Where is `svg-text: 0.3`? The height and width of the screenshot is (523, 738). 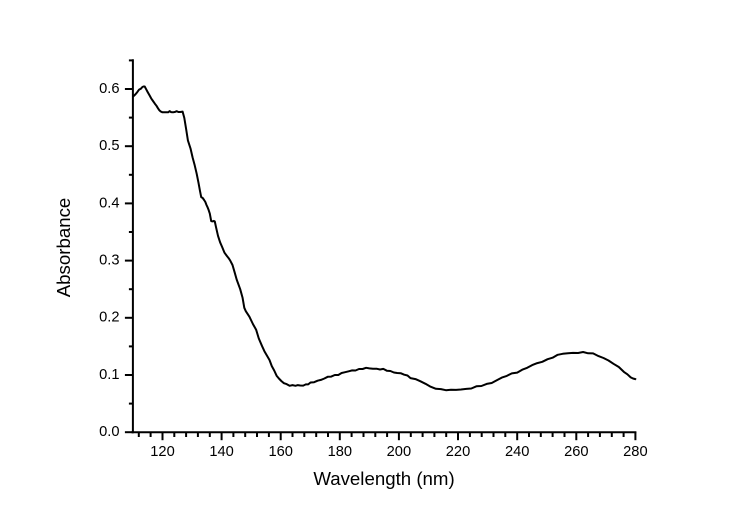 svg-text: 0.3 is located at coordinates (109, 261).